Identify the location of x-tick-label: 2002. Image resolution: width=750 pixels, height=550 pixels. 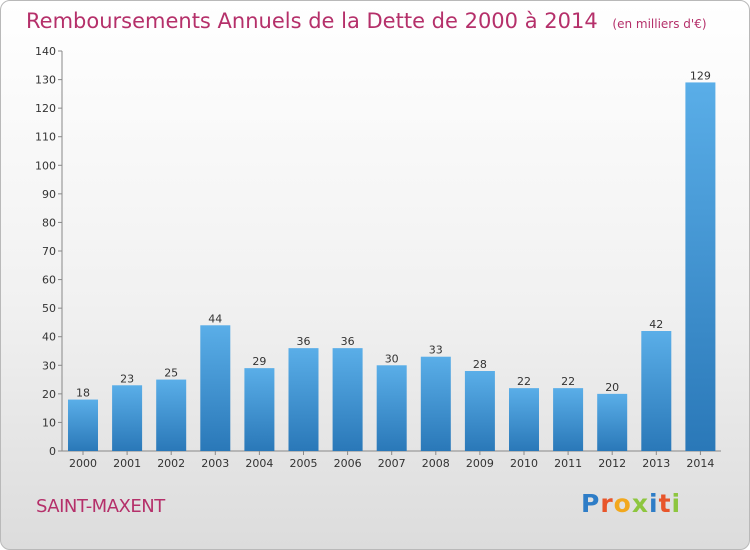
(171, 463).